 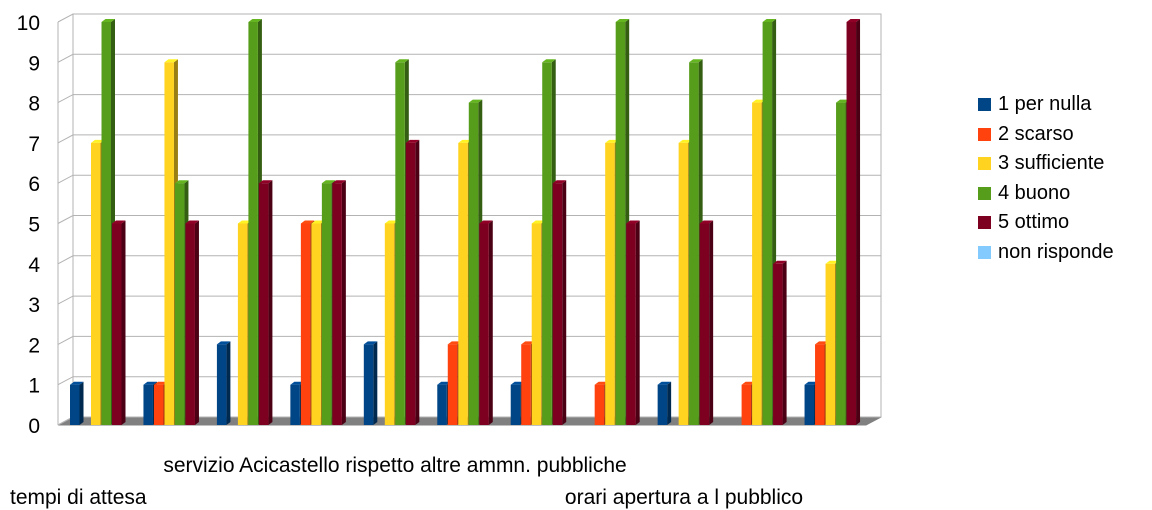 I want to click on legend-item: 1 per nulla, so click(x=1046, y=105).